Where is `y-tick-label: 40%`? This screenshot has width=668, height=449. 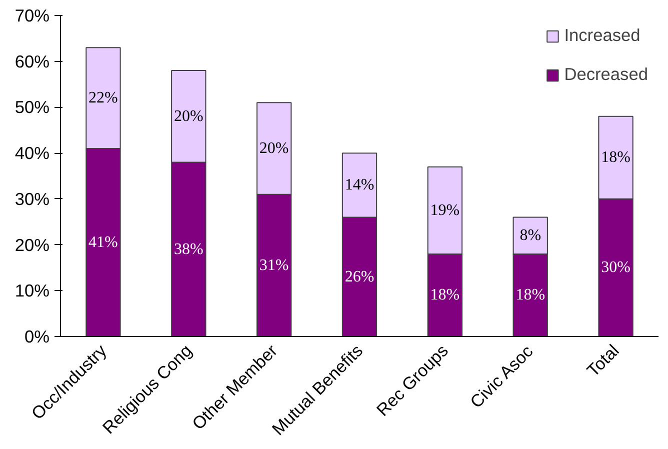
y-tick-label: 40% is located at coordinates (32, 153).